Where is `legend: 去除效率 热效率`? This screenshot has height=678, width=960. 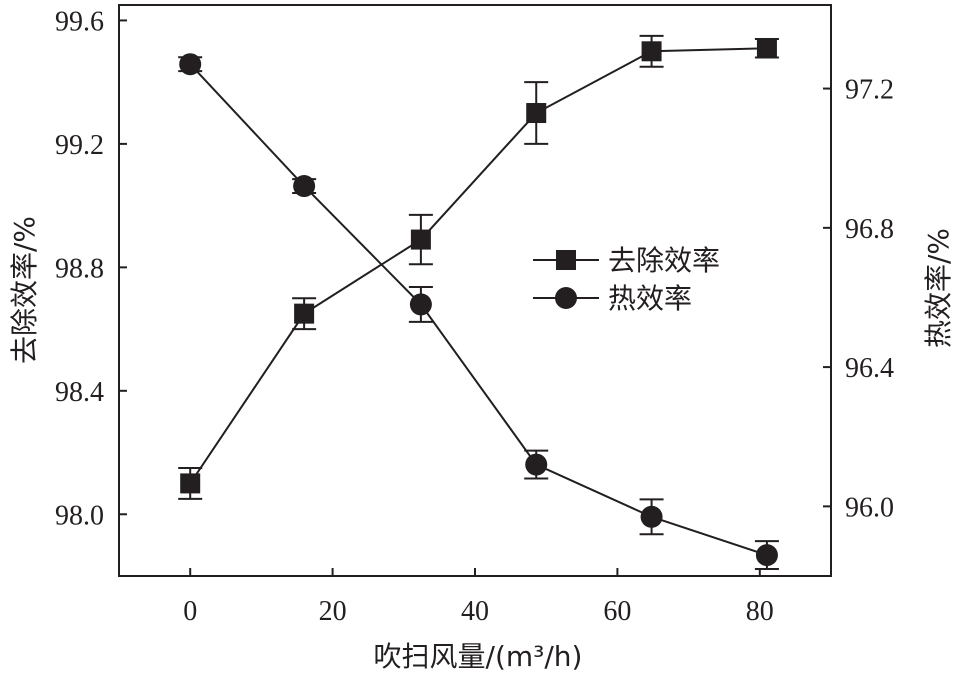 legend: 去除效率 热效率 is located at coordinates (626, 279).